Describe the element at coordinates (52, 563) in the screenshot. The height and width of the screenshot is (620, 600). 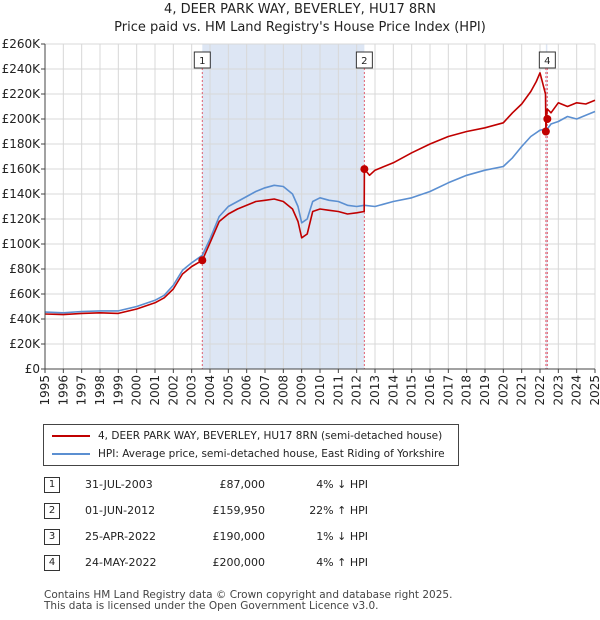
I see `sale-number-badge: 4` at that location.